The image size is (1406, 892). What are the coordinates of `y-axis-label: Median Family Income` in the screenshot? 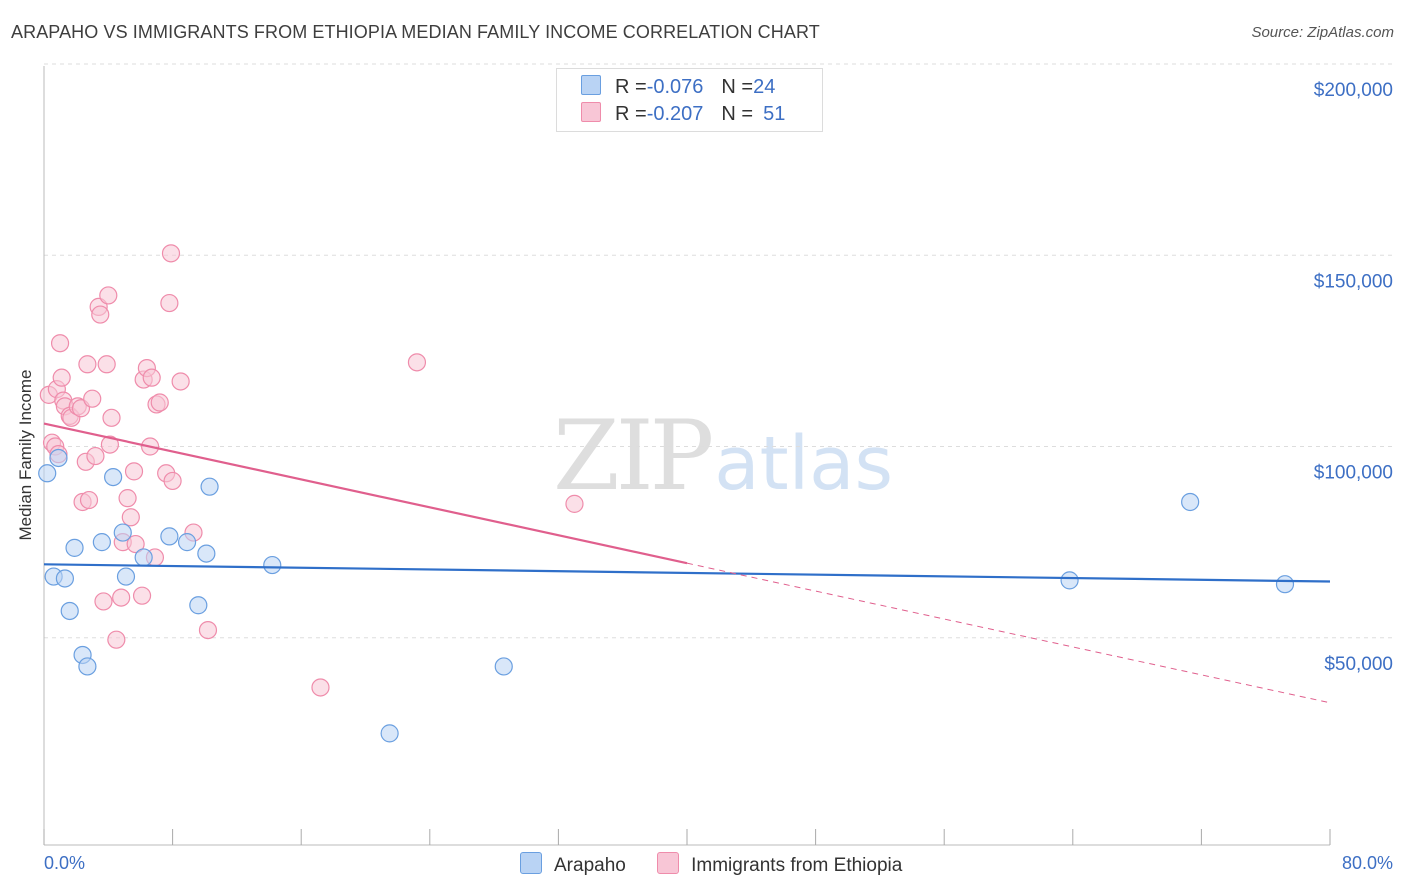 It's located at (25, 455).